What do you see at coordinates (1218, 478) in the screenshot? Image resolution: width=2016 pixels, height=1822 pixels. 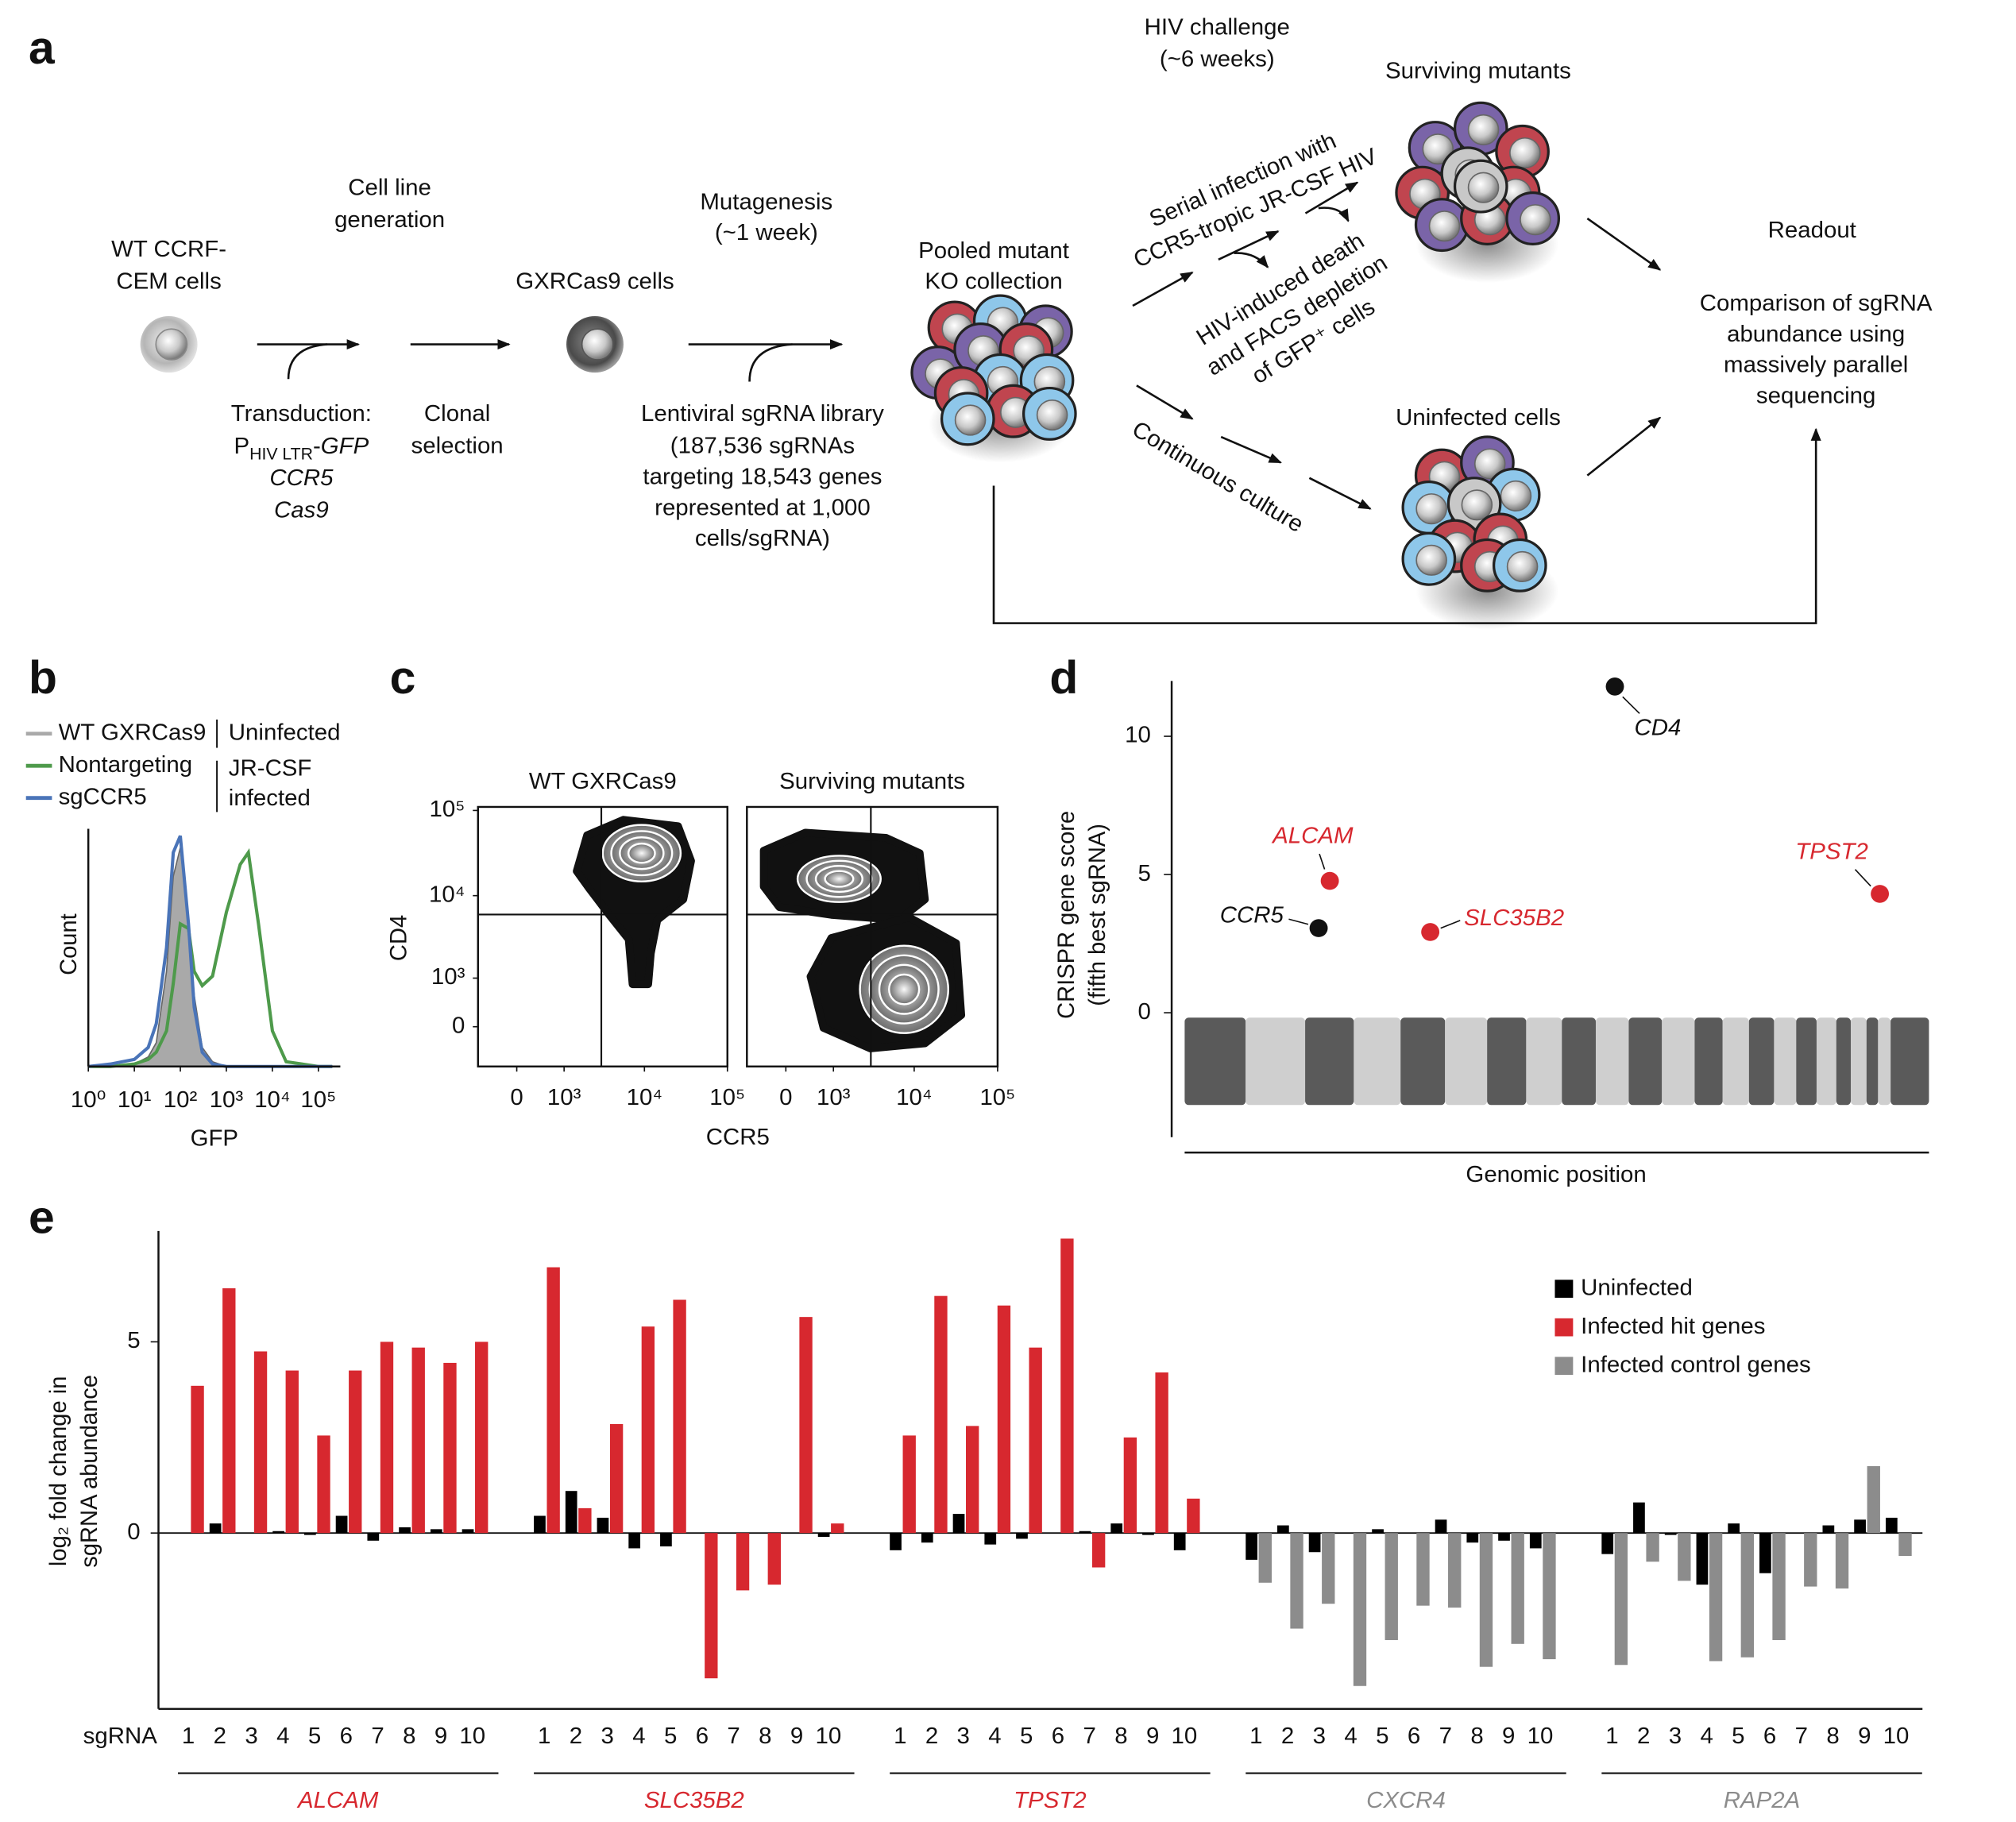 I see `label: Continuous culture` at bounding box center [1218, 478].